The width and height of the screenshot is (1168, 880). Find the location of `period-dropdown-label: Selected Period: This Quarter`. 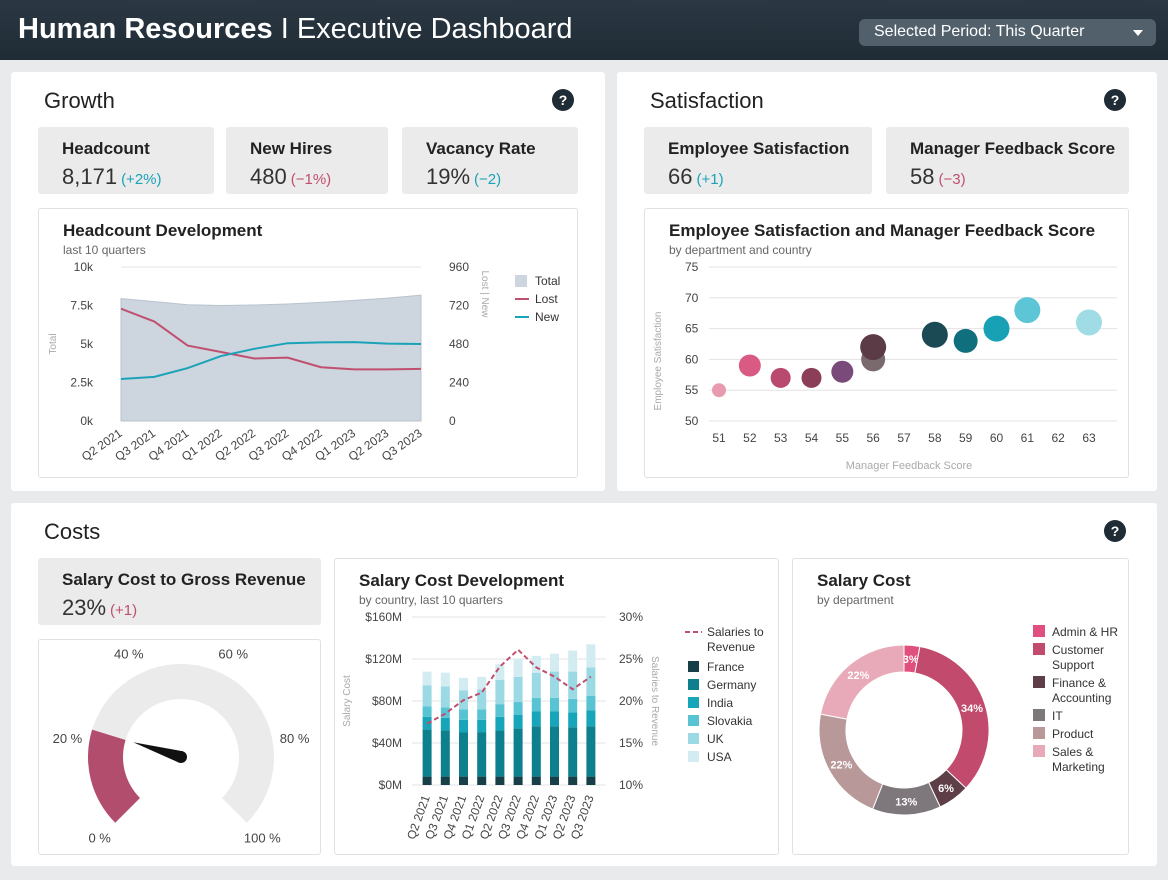

period-dropdown-label: Selected Period: This Quarter is located at coordinates (979, 31).